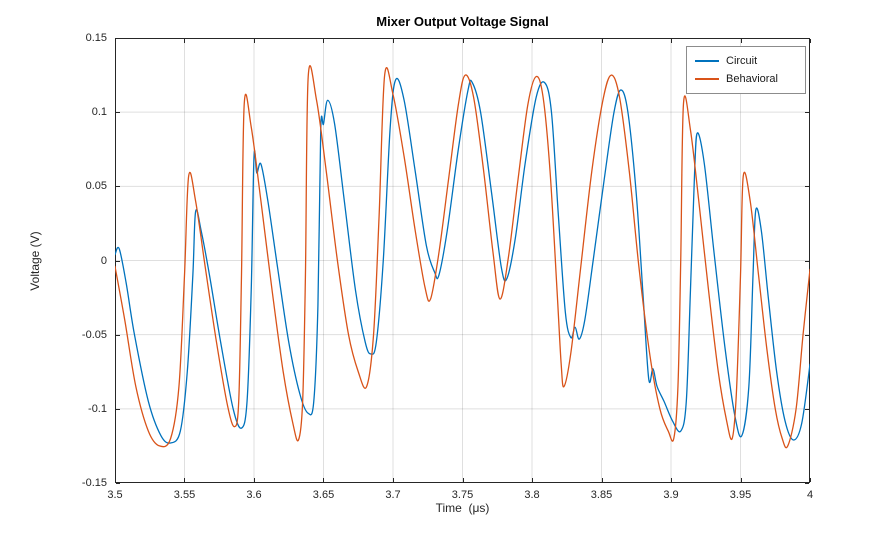 The height and width of the screenshot is (540, 895). Describe the element at coordinates (96, 186) in the screenshot. I see `y-tick-label: 0.05` at that location.